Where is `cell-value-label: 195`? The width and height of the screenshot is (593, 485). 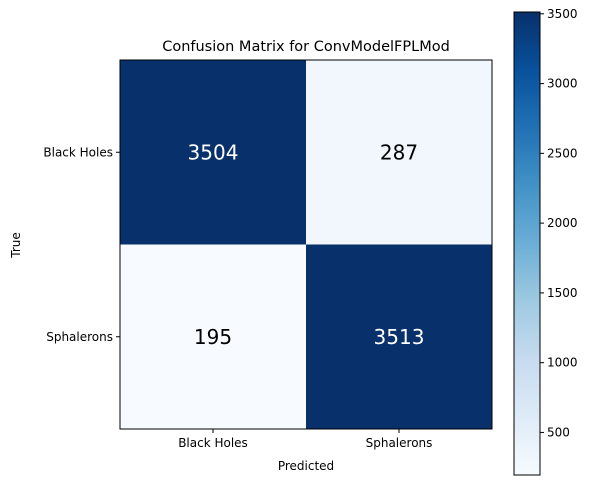 cell-value-label: 195 is located at coordinates (213, 337).